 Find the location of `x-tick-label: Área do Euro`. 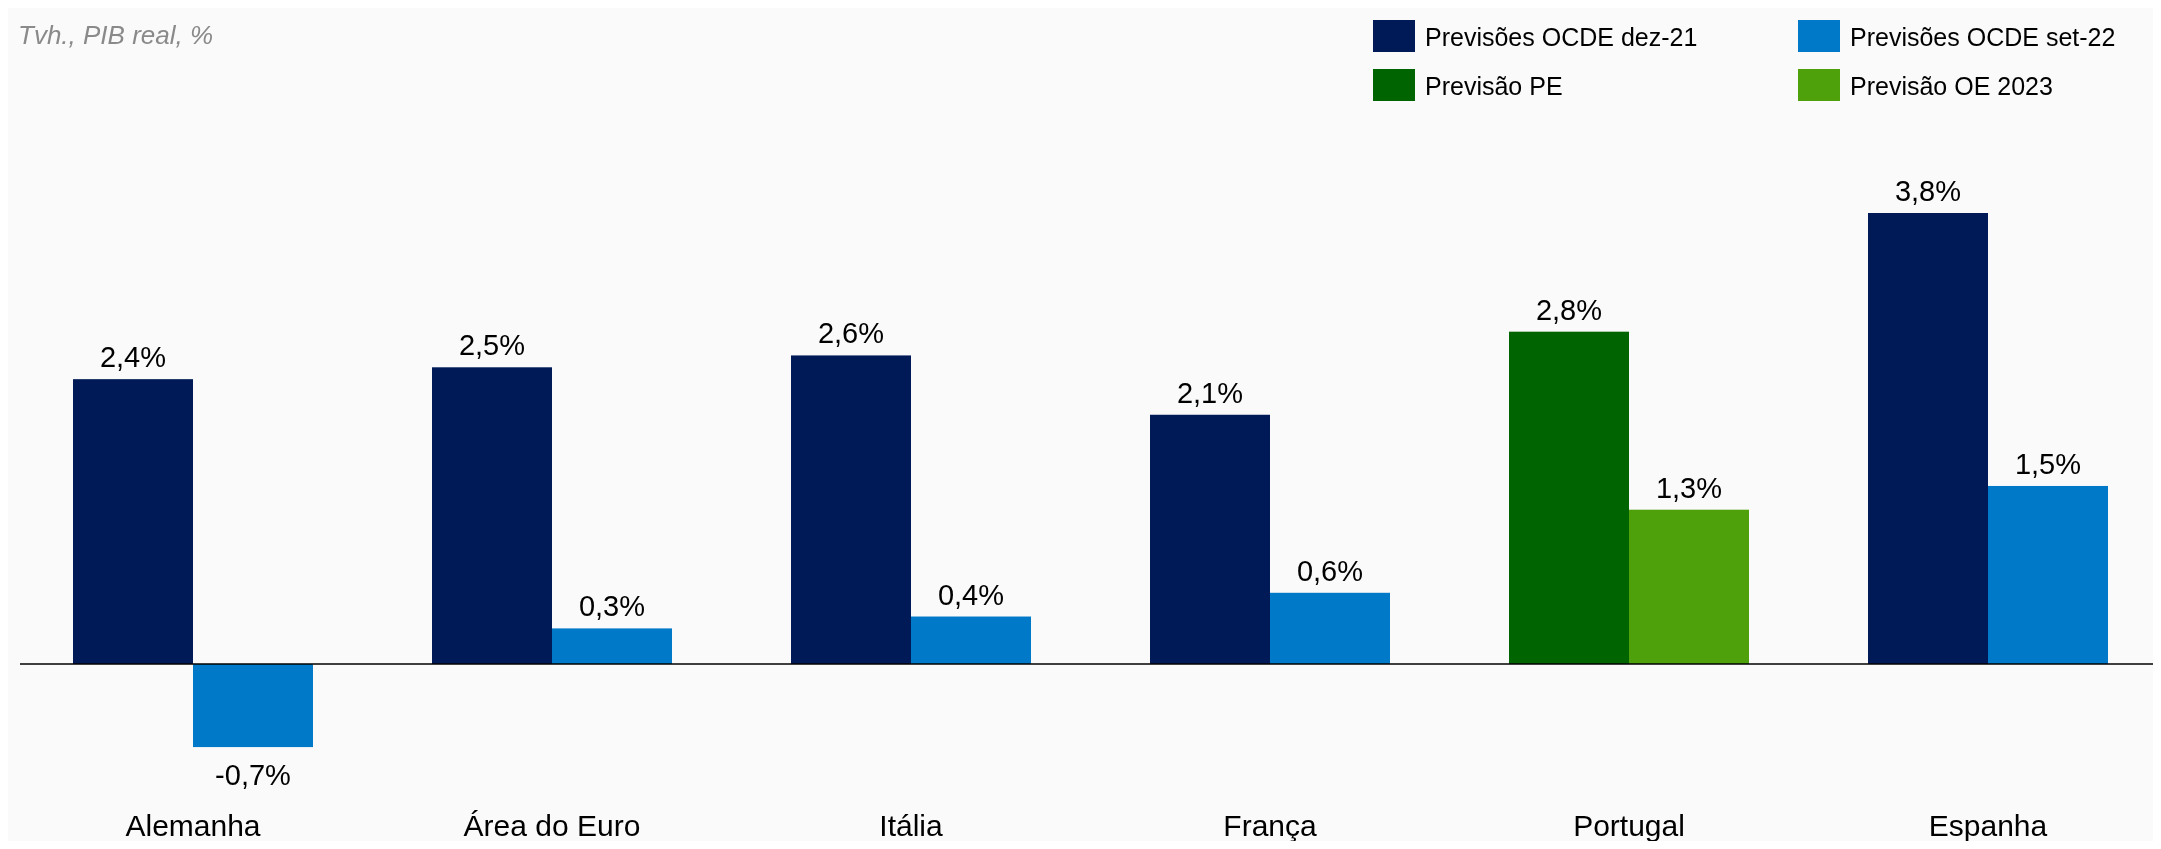

x-tick-label: Área do Euro is located at coordinates (552, 825).